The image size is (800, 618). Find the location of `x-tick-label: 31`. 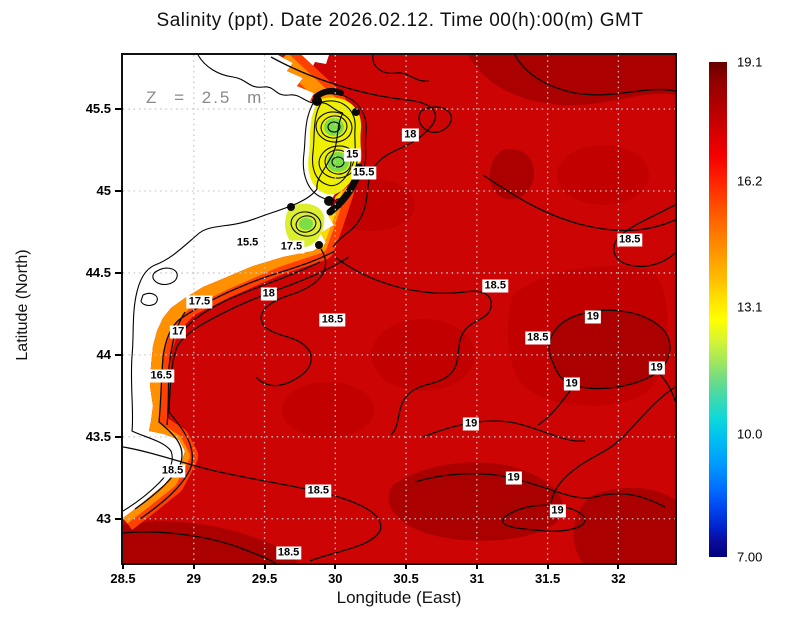

x-tick-label: 31 is located at coordinates (477, 578).